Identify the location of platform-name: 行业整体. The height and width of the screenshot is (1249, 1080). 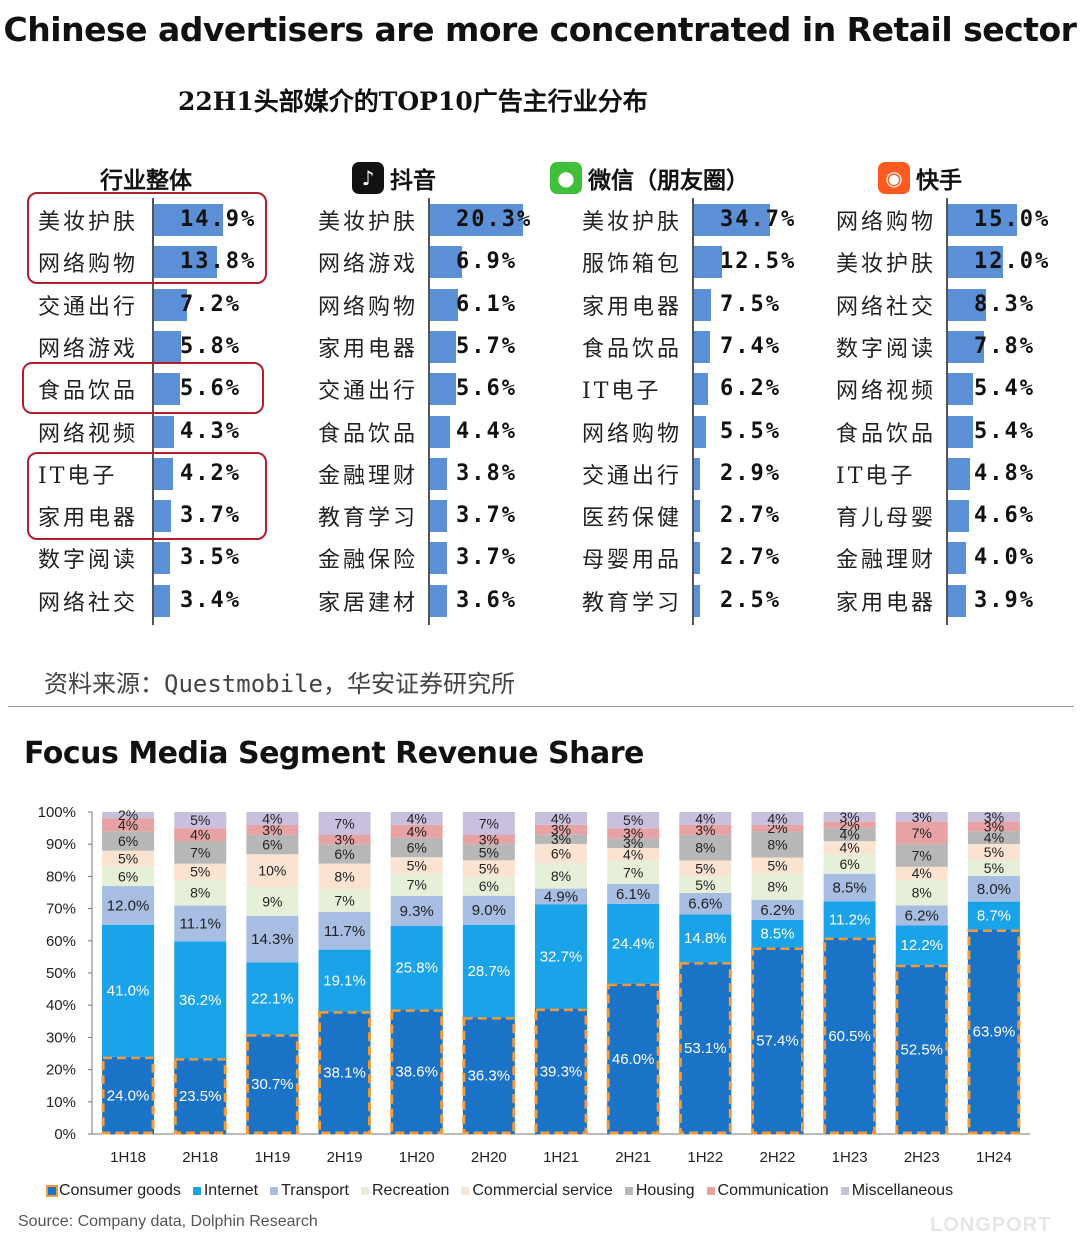
(146, 180).